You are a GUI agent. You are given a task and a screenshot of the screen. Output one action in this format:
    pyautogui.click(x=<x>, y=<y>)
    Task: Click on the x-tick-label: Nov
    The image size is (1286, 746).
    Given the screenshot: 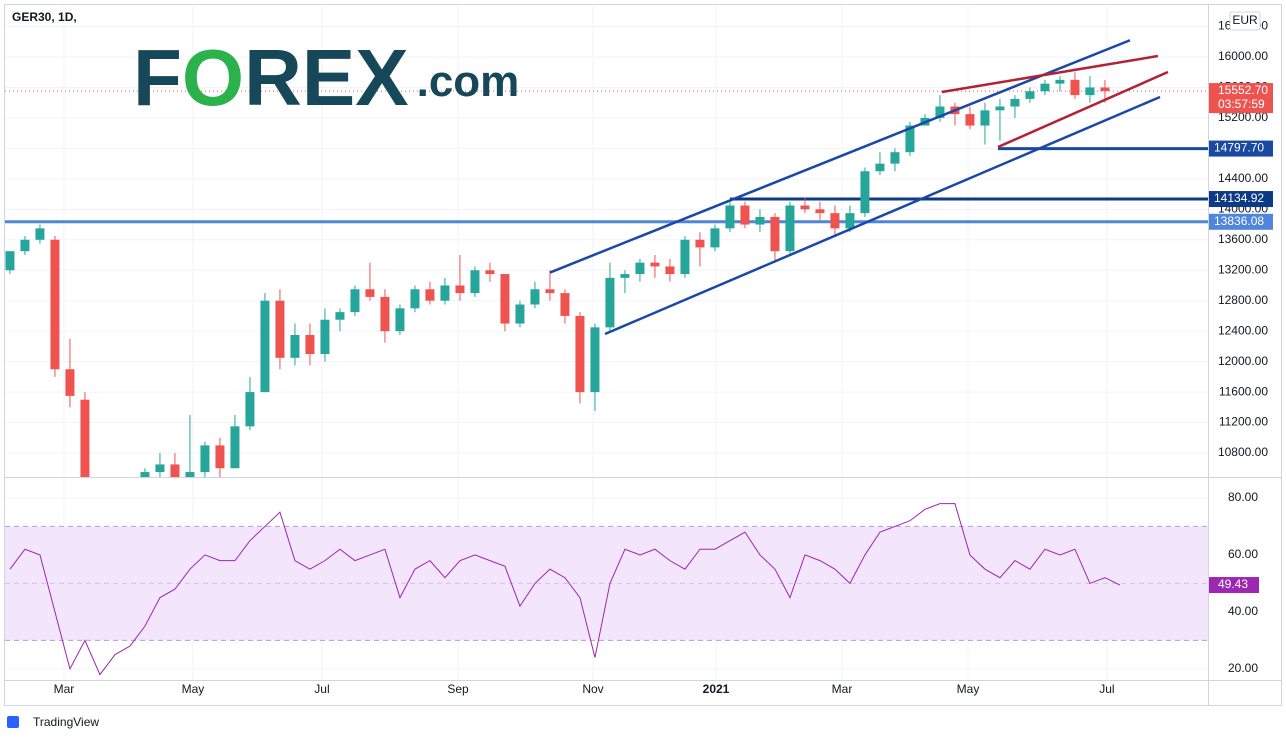 What is the action you would take?
    pyautogui.click(x=592, y=689)
    